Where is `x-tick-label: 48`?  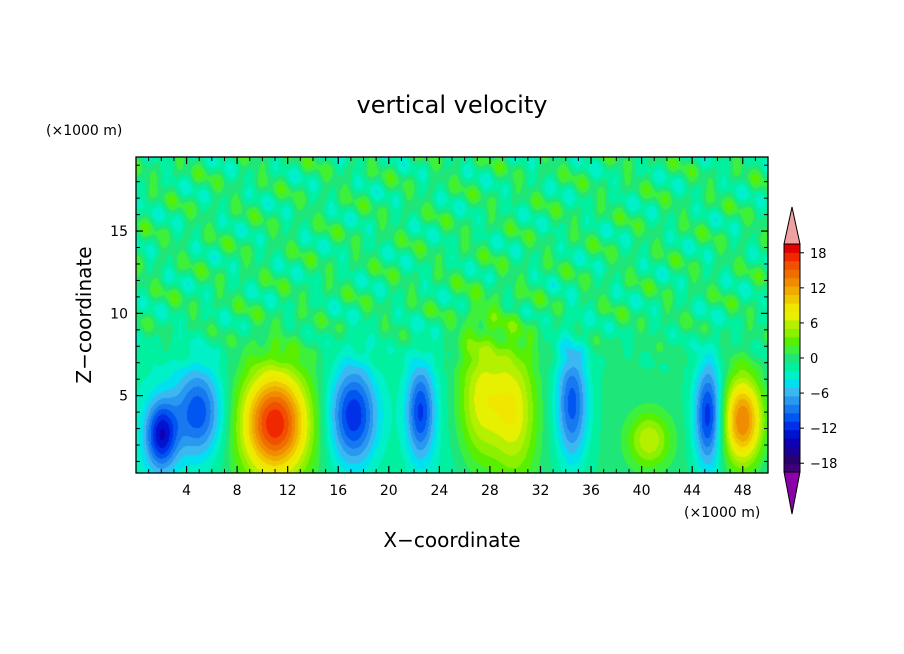
x-tick-label: 48 is located at coordinates (743, 491).